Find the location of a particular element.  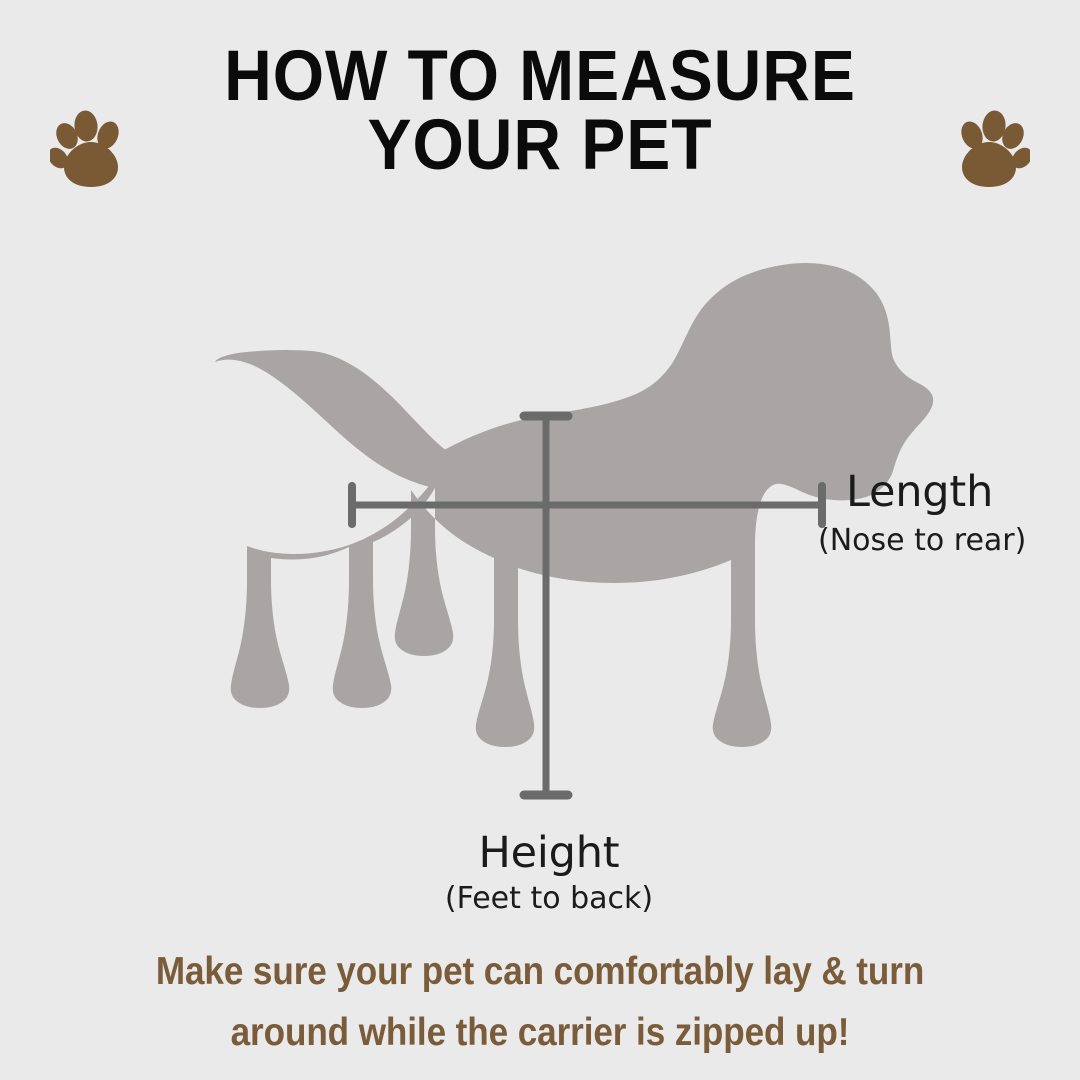

header: HOW TO MEASURE YOUR PET is located at coordinates (540, 115).